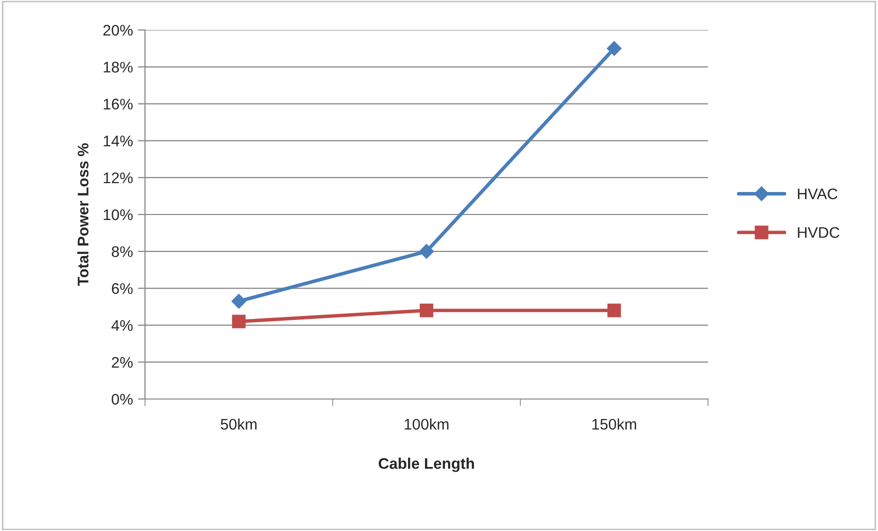  I want to click on y-tick-label: 16%, so click(118, 104).